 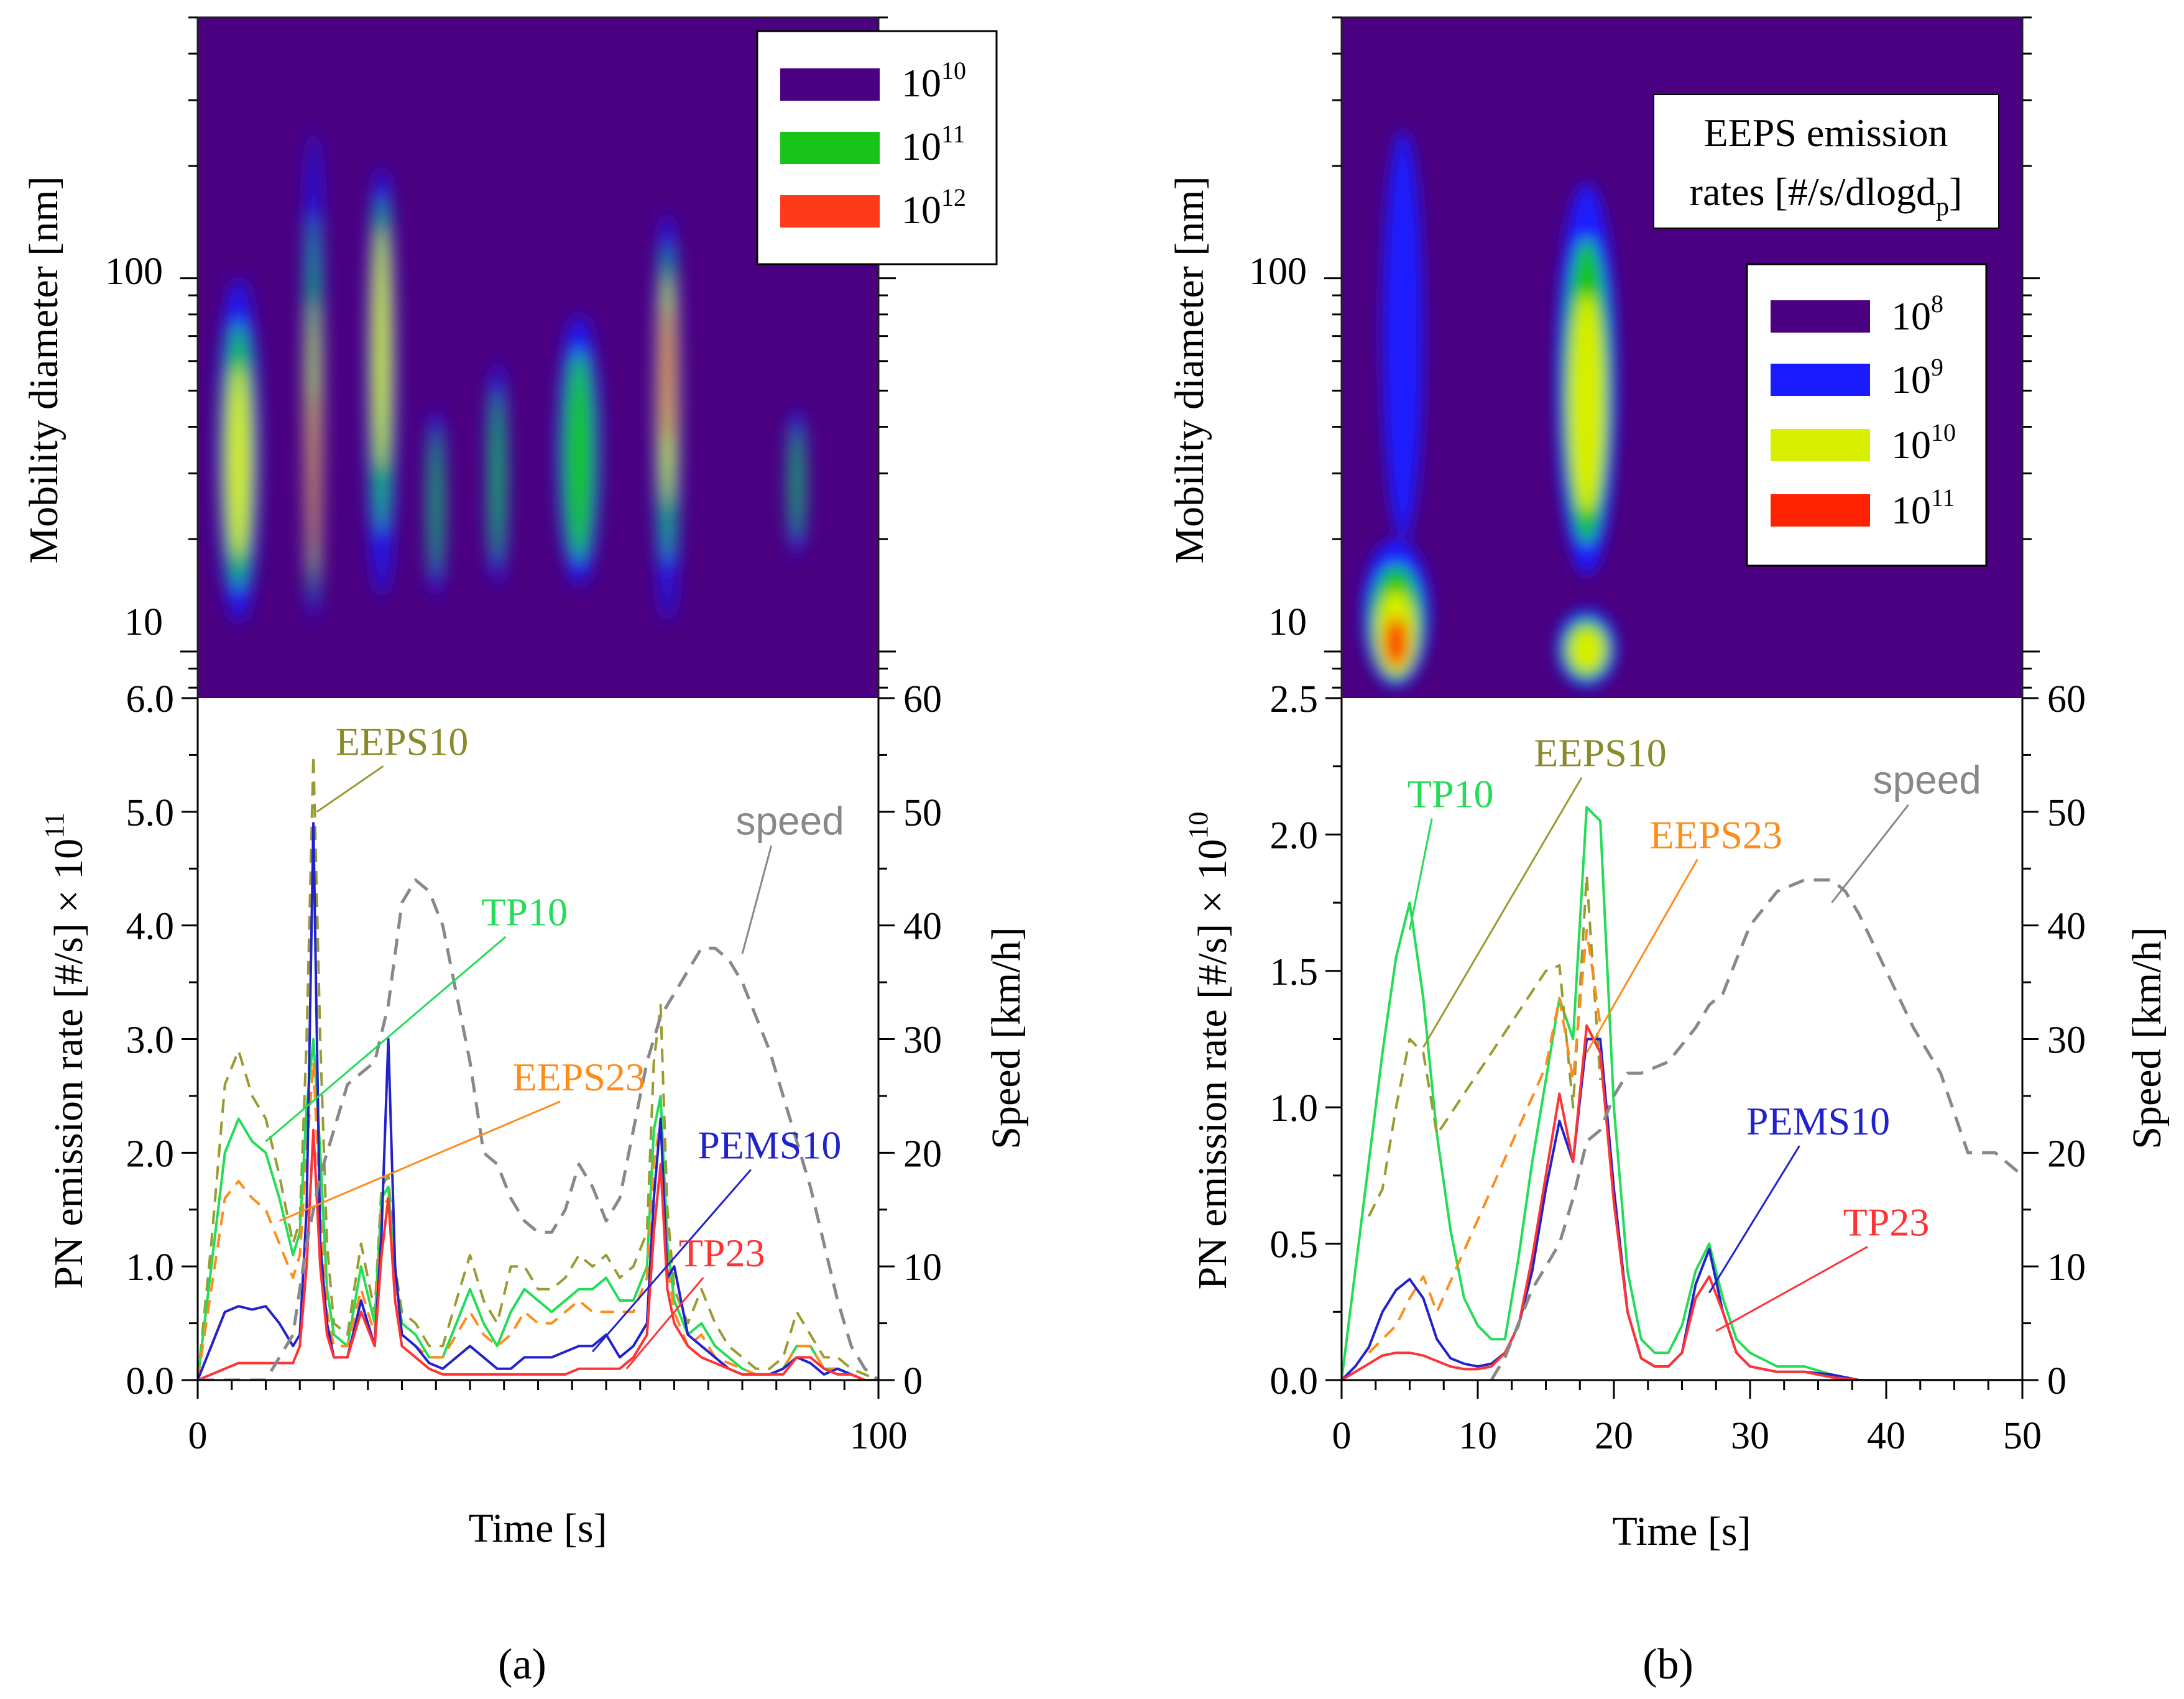 I want to click on series-pointer-pems10, so click(x=1754, y=1219).